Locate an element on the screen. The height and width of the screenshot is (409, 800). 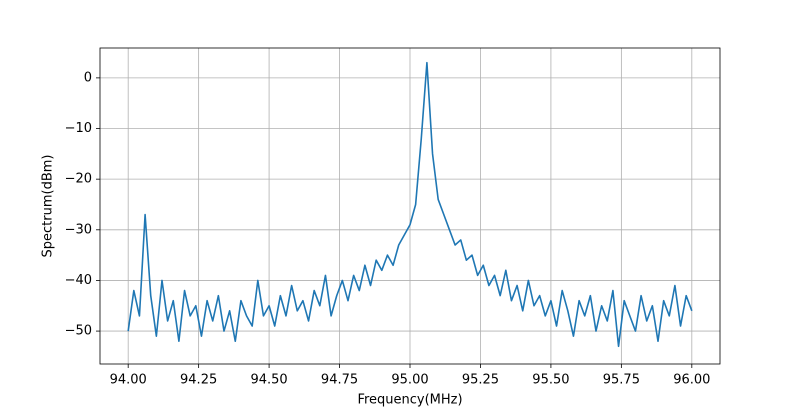
x-tick-label: 94.50 is located at coordinates (268, 380).